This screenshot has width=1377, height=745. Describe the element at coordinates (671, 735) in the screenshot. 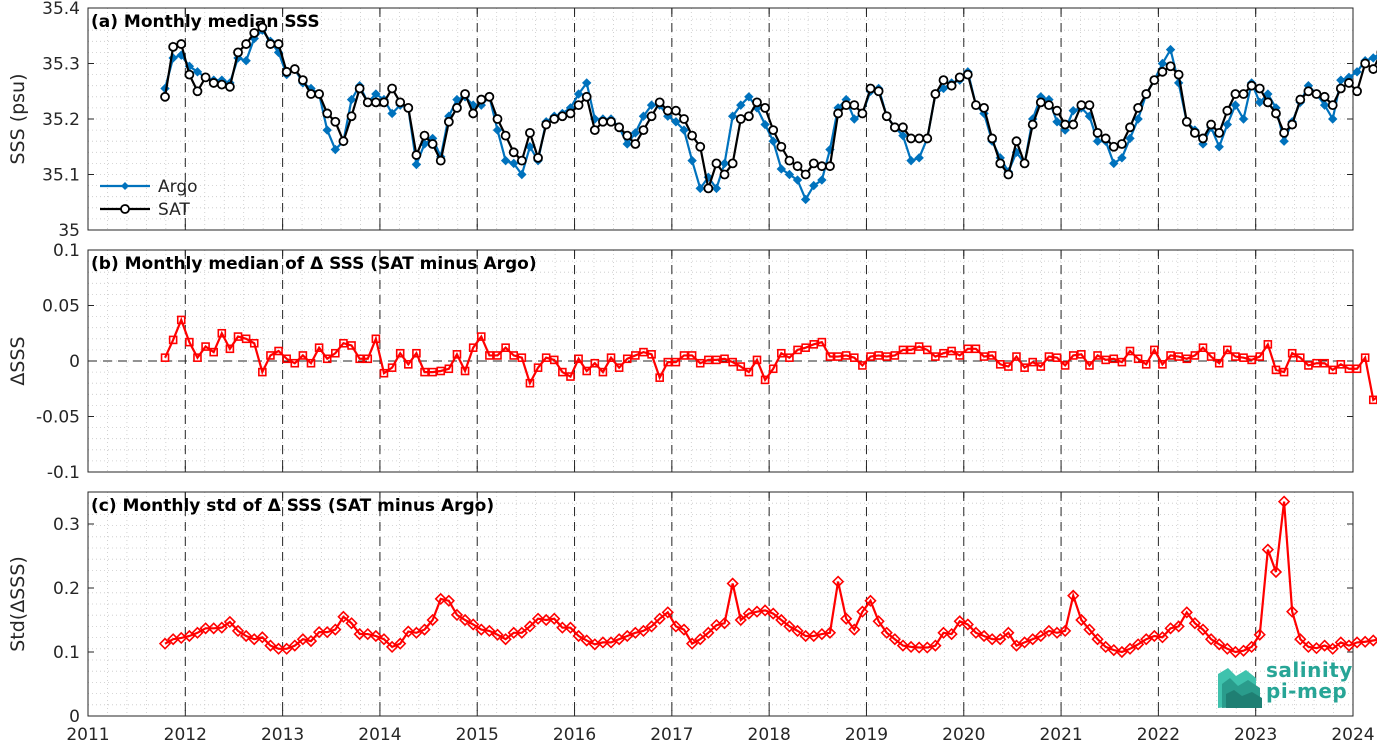

I see `x-tick-label: 2017` at that location.